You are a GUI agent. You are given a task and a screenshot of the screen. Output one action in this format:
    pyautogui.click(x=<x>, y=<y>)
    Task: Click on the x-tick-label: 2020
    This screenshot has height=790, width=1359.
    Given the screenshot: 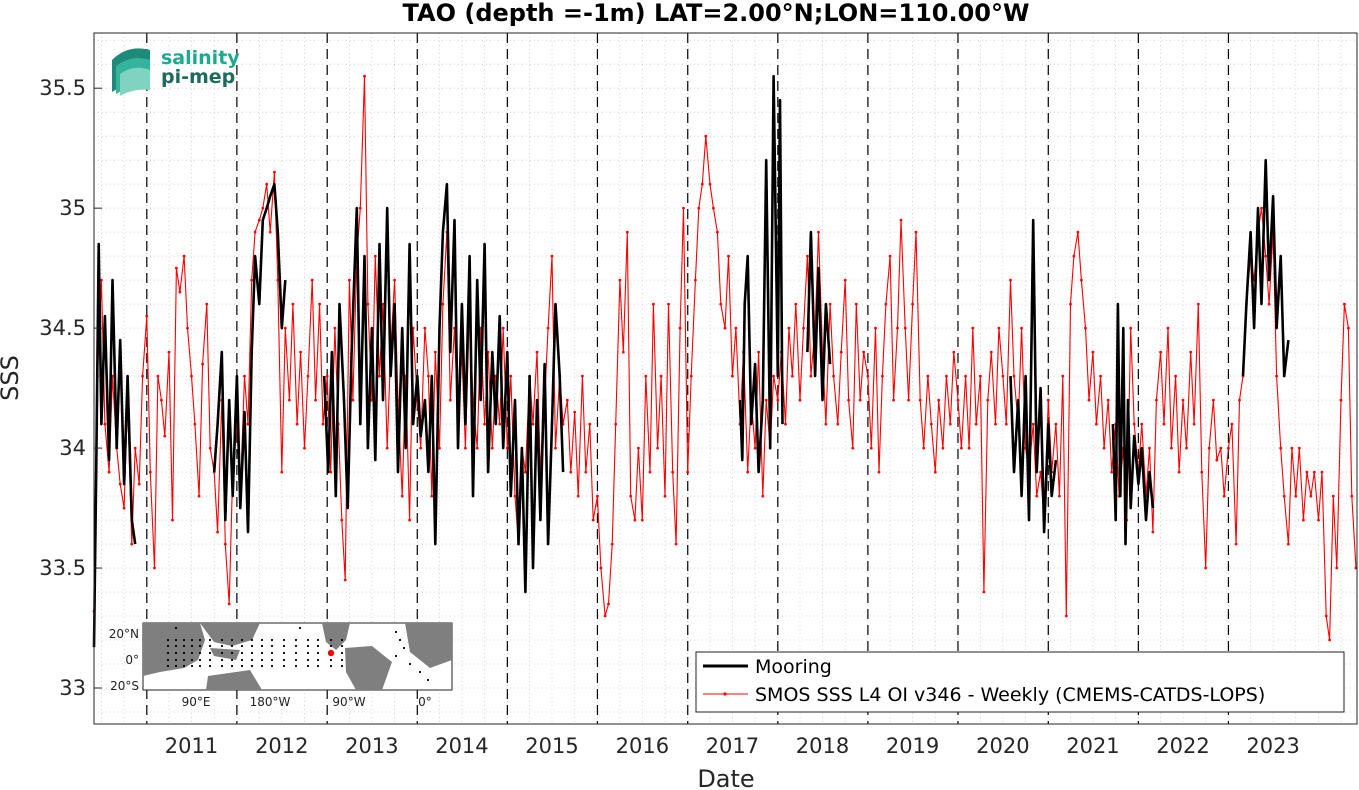 What is the action you would take?
    pyautogui.click(x=1002, y=746)
    